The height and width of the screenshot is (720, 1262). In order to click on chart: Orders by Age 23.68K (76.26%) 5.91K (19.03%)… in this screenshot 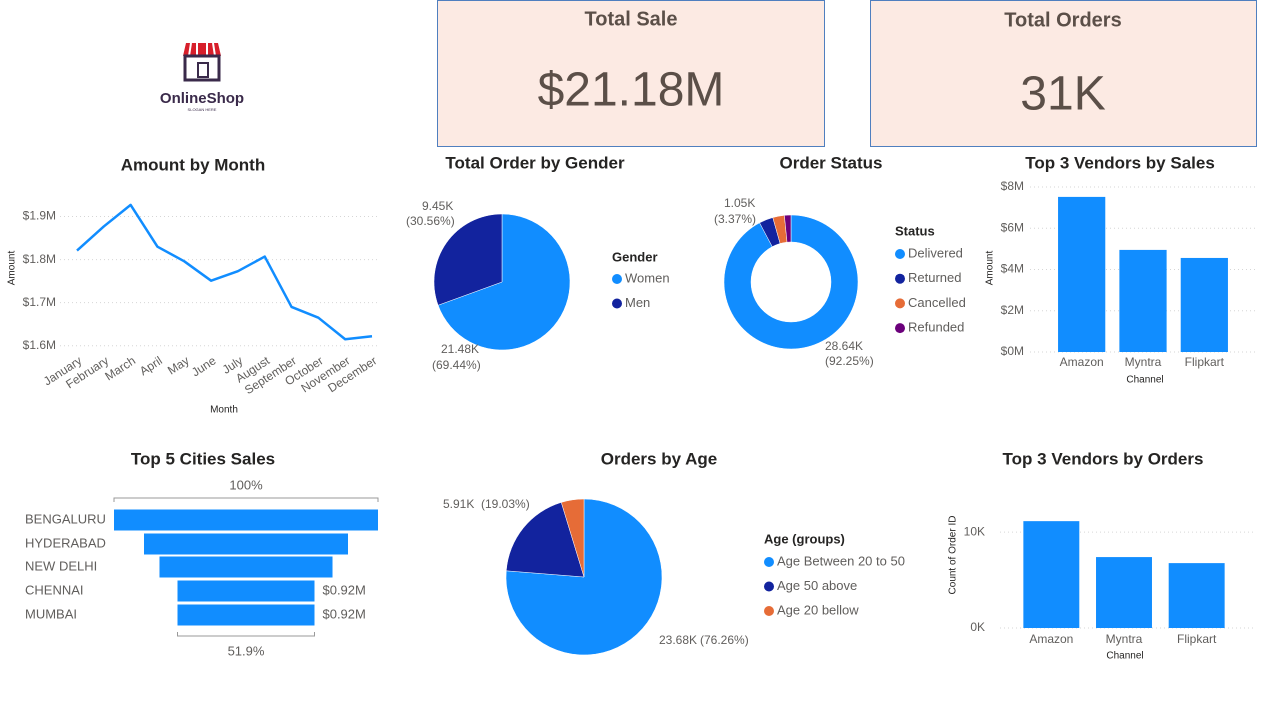, I will do `click(674, 552)`.